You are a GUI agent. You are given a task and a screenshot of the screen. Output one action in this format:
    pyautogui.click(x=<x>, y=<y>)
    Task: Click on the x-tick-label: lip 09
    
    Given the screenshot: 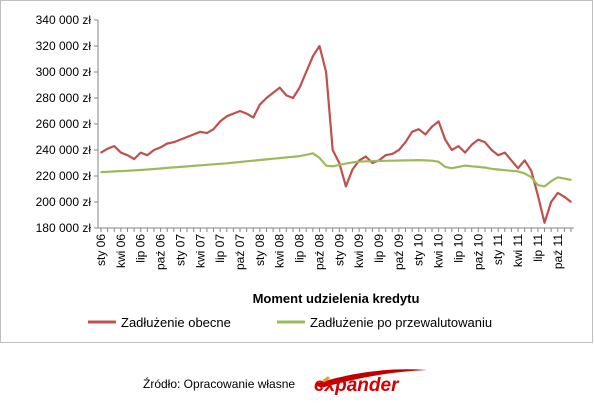 What is the action you would take?
    pyautogui.click(x=379, y=248)
    